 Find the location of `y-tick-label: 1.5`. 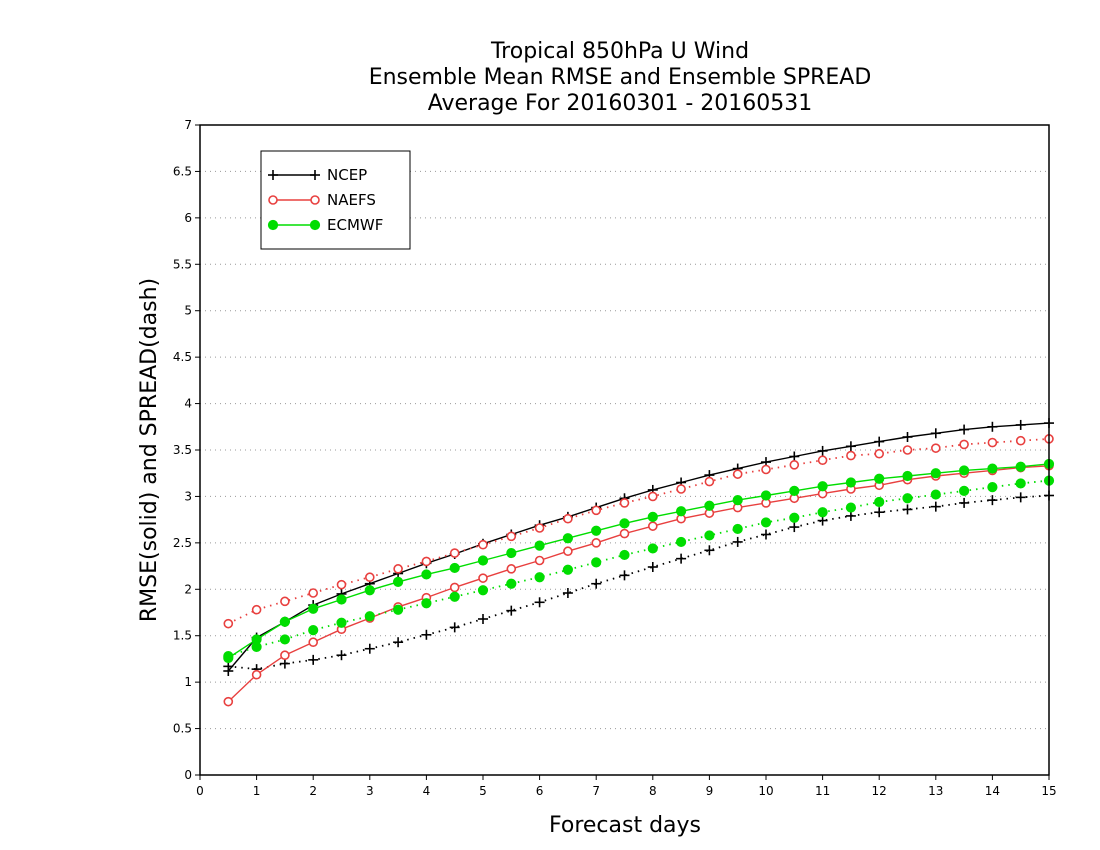

y-tick-label: 1.5 is located at coordinates (182, 636).